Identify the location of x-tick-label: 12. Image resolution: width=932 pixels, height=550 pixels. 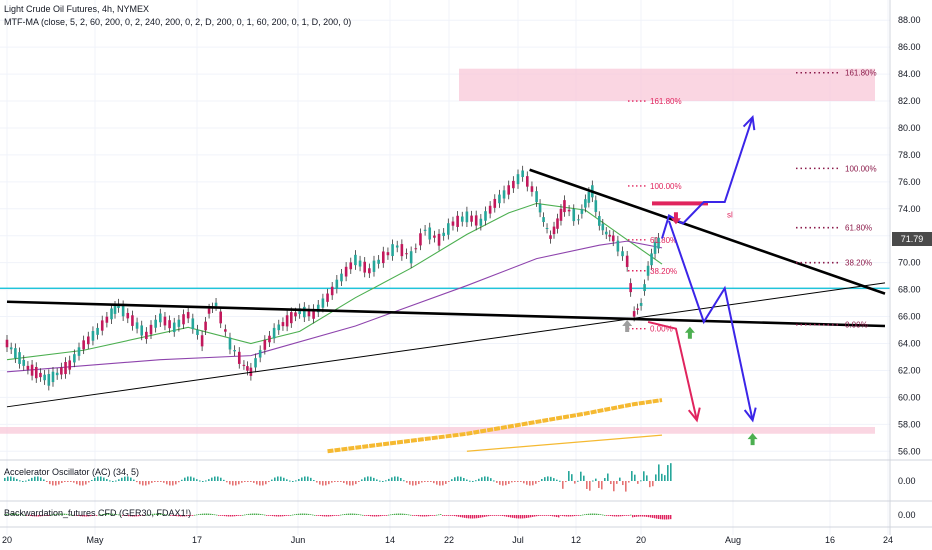
(576, 540).